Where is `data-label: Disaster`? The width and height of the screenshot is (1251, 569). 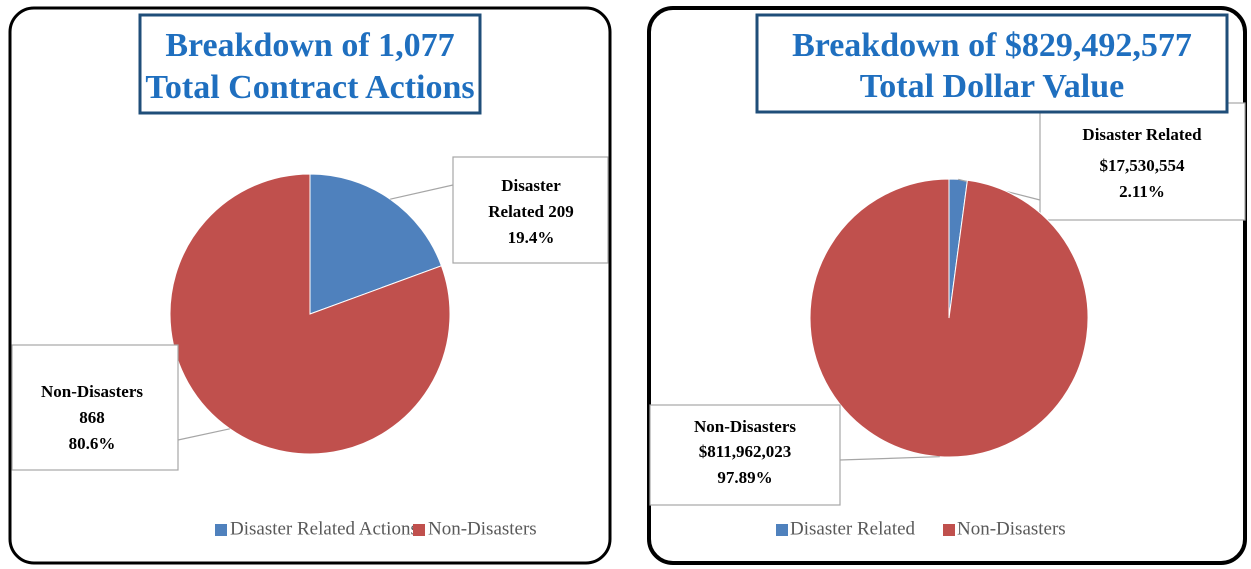
data-label: Disaster is located at coordinates (531, 185).